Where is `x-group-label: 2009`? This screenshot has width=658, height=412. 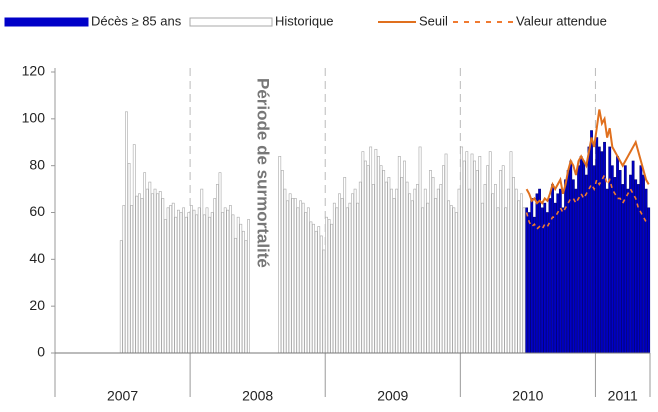 x-group-label: 2009 is located at coordinates (392, 396).